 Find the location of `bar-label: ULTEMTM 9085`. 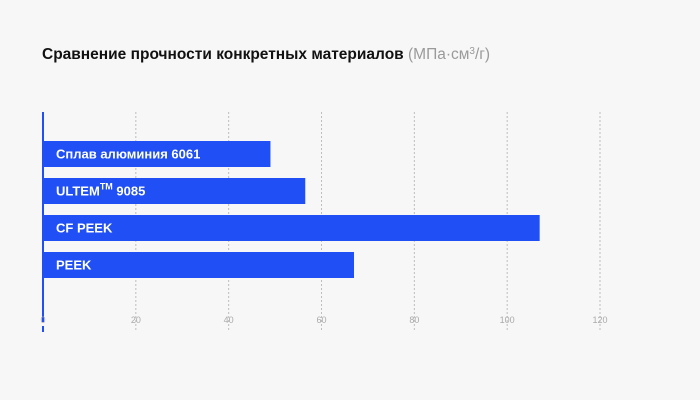

bar-label: ULTEMTM 9085 is located at coordinates (100, 190).